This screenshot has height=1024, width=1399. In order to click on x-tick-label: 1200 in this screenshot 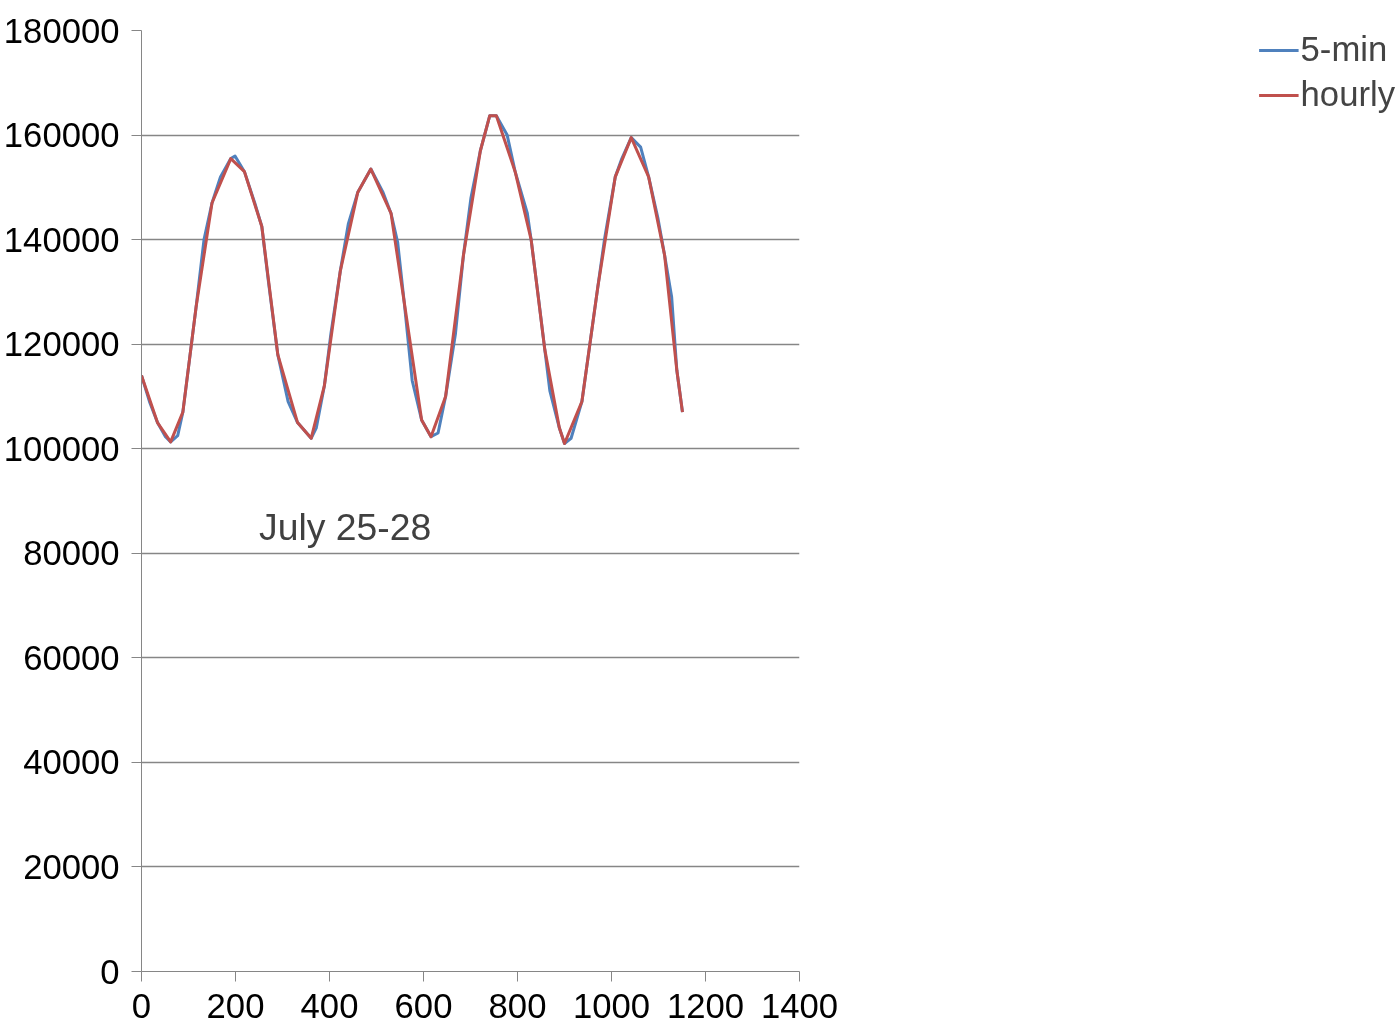, I will do `click(705, 1005)`.